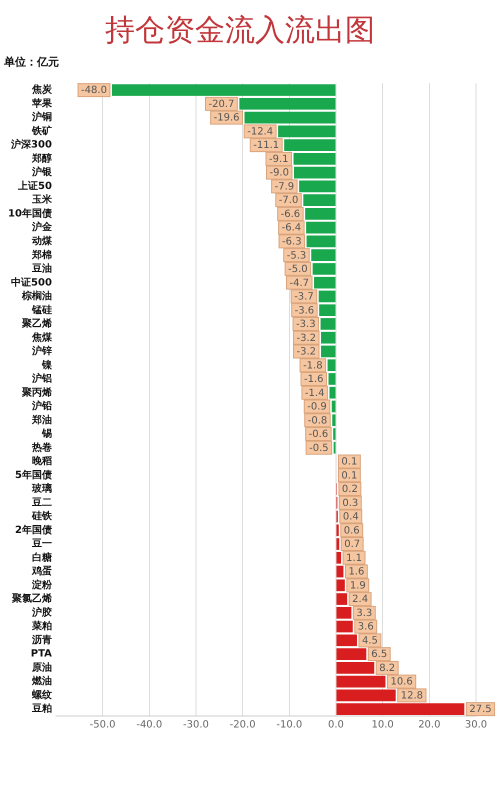 This screenshot has width=500, height=794. Describe the element at coordinates (289, 725) in the screenshot. I see `x-tick-label: -10.0` at that location.